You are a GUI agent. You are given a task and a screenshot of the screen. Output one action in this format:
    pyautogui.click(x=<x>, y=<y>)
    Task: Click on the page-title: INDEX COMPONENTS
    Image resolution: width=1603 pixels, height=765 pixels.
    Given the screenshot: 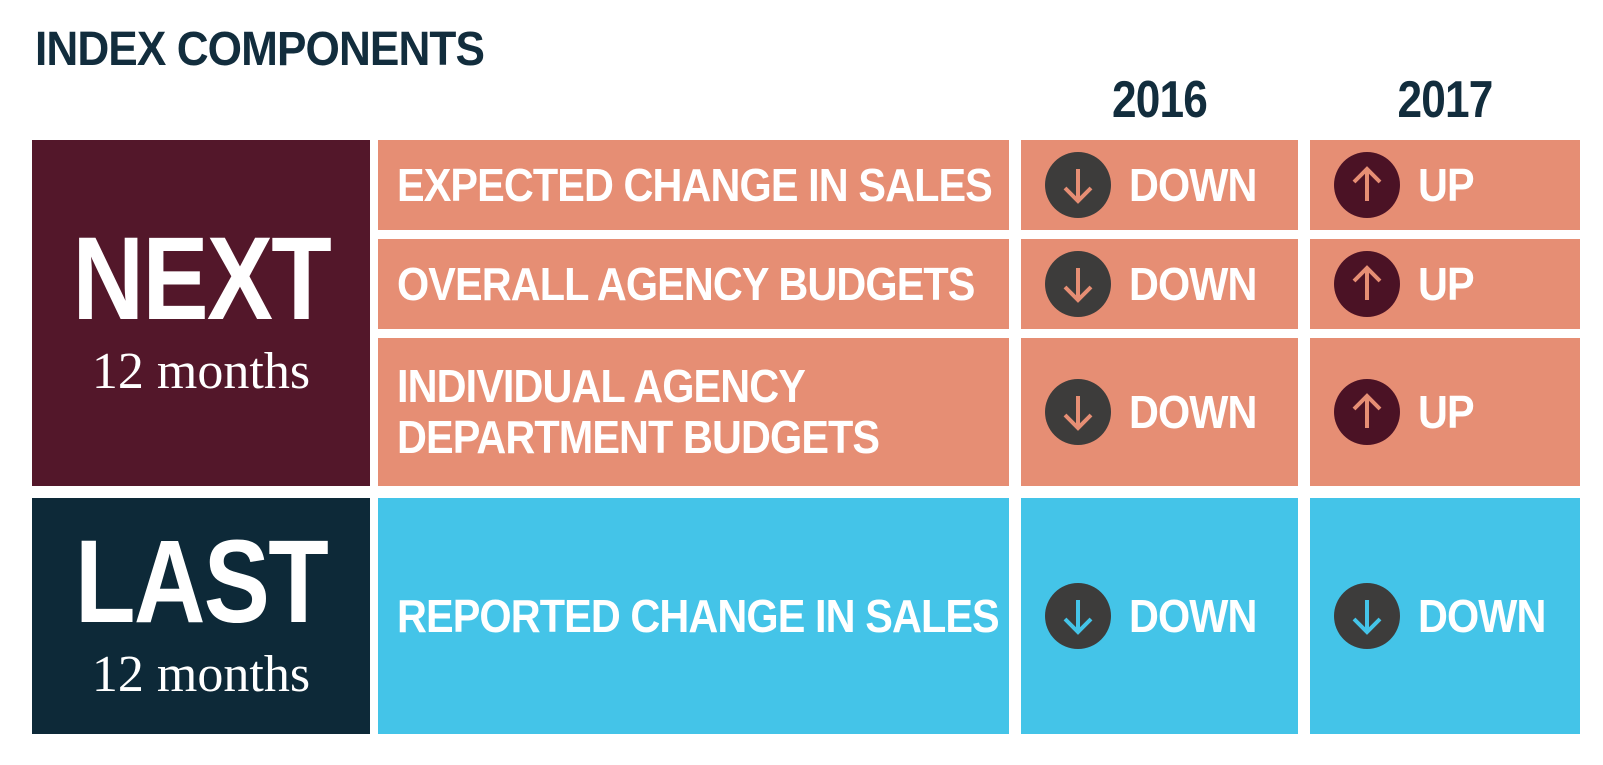 What is the action you would take?
    pyautogui.click(x=260, y=49)
    